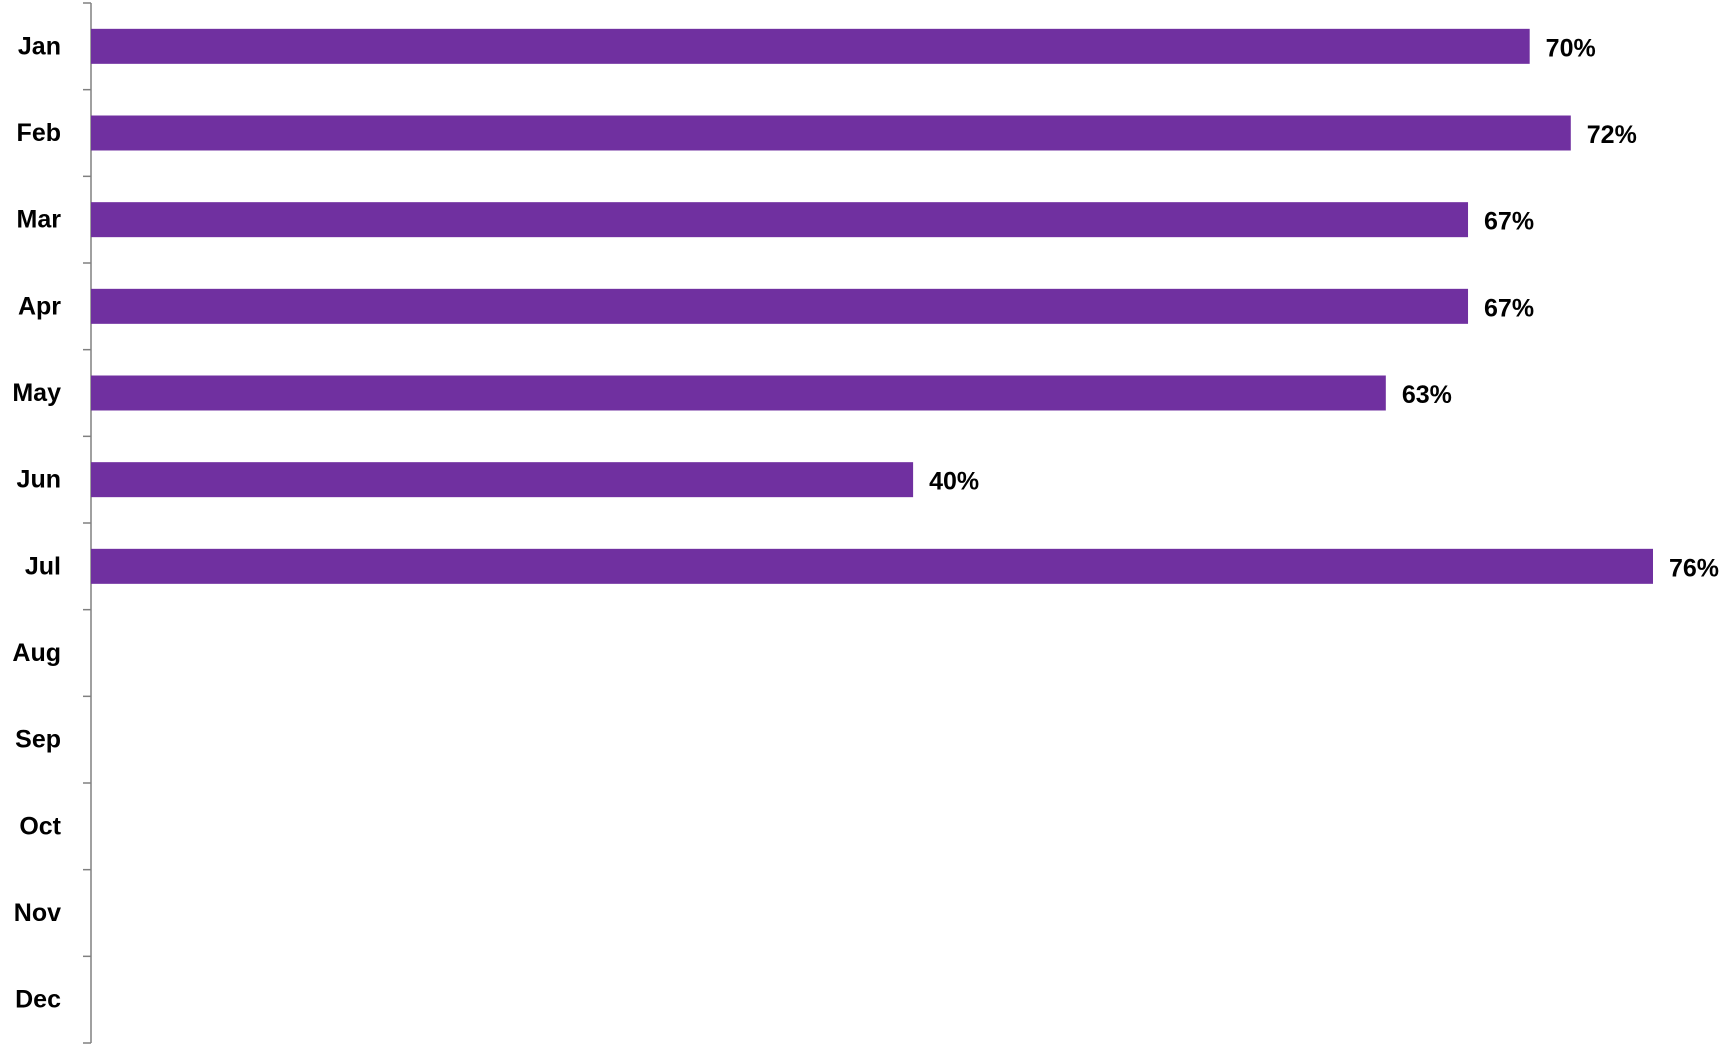 Image resolution: width=1723 pixels, height=1045 pixels. Describe the element at coordinates (39, 480) in the screenshot. I see `category-label-jun: Jun` at that location.